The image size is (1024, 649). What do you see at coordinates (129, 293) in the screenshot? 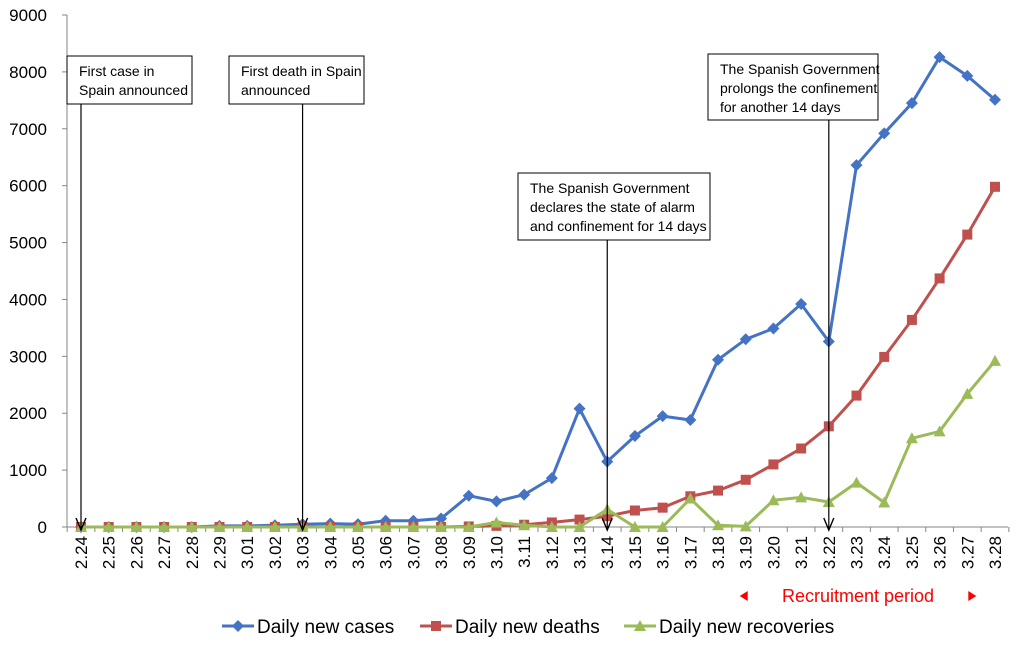
I see `annotation-callout: First case in Spain announced` at bounding box center [129, 293].